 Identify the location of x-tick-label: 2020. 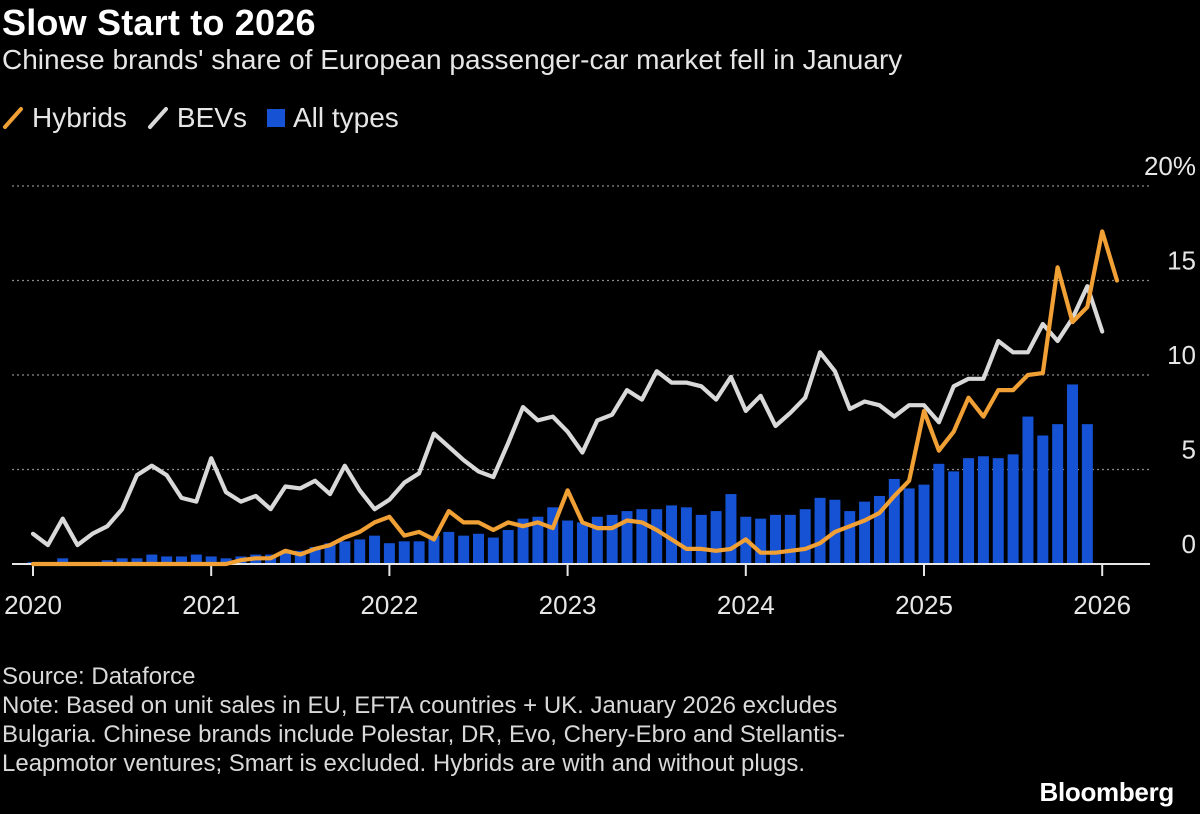
(33, 605).